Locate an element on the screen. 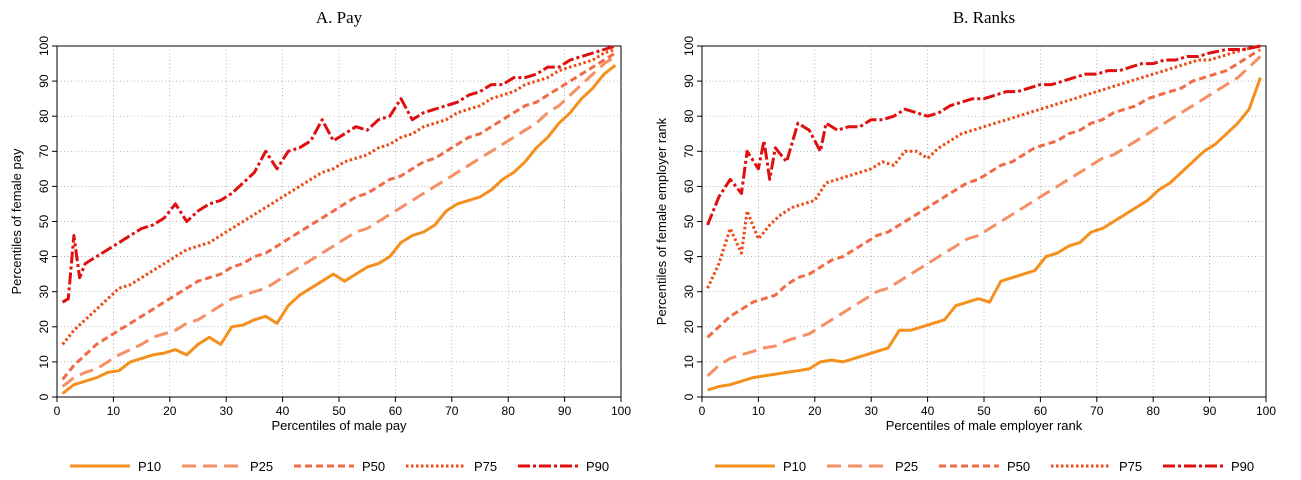  y-axis-label: Percentiles of female employer rank is located at coordinates (661, 221).